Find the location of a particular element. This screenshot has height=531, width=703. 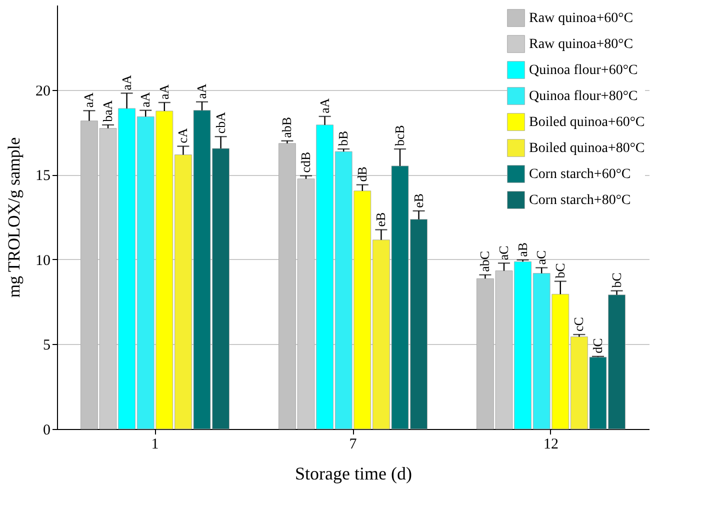

x-tick-label: 7 is located at coordinates (353, 444).